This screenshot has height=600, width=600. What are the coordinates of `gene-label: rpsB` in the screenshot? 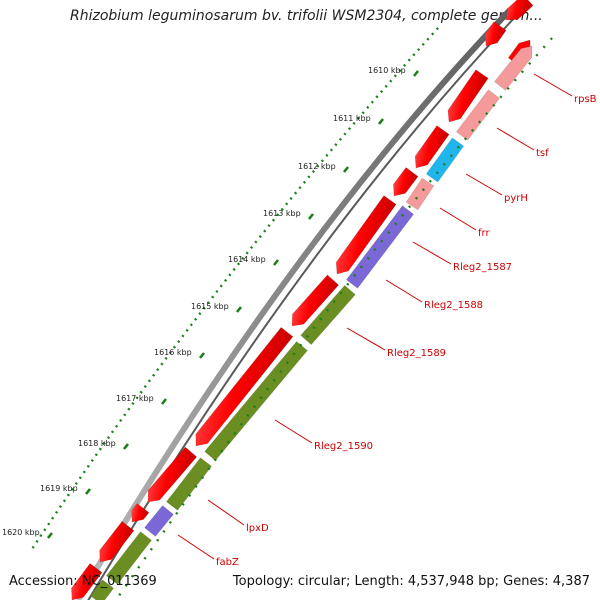 It's located at (585, 99).